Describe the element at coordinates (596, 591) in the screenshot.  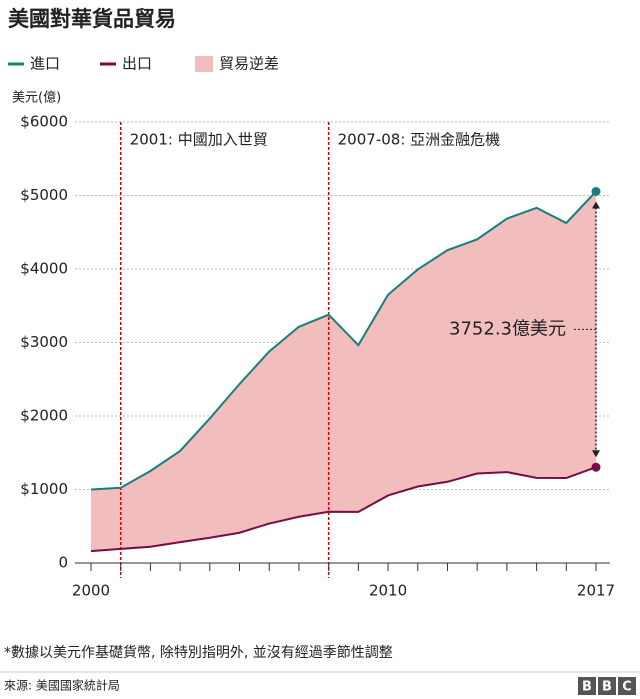
I see `x-tick-label: 2017` at that location.